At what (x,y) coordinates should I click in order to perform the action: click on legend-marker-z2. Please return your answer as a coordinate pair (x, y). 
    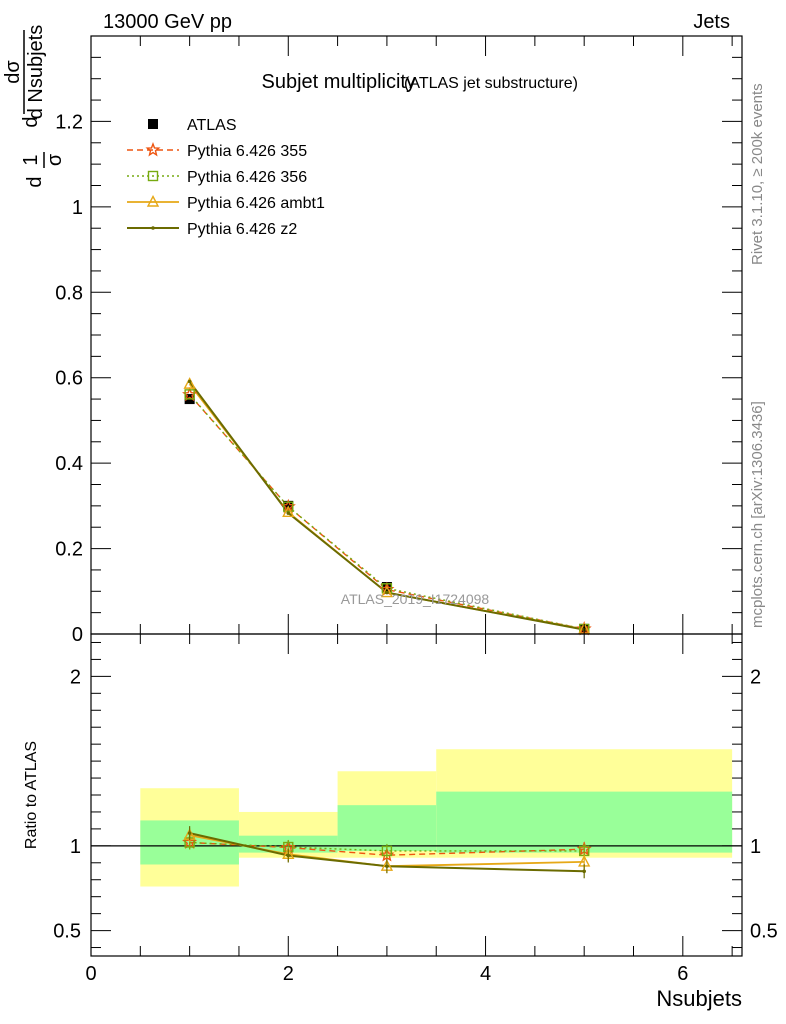
    Looking at the image, I should click on (153, 228).